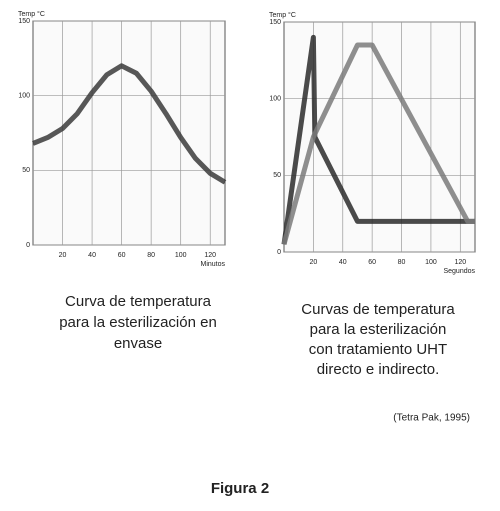  What do you see at coordinates (129, 124) in the screenshot?
I see `line-series` at bounding box center [129, 124].